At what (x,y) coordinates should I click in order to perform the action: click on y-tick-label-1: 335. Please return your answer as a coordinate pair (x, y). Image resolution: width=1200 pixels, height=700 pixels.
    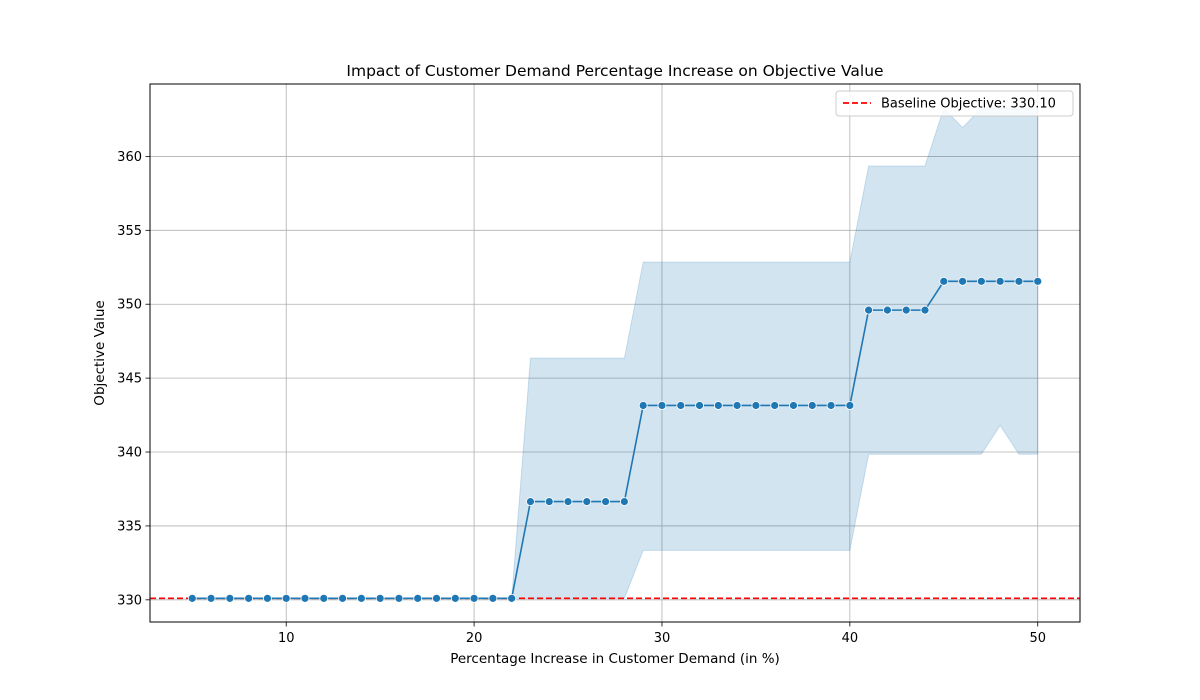
    Looking at the image, I should click on (129, 526).